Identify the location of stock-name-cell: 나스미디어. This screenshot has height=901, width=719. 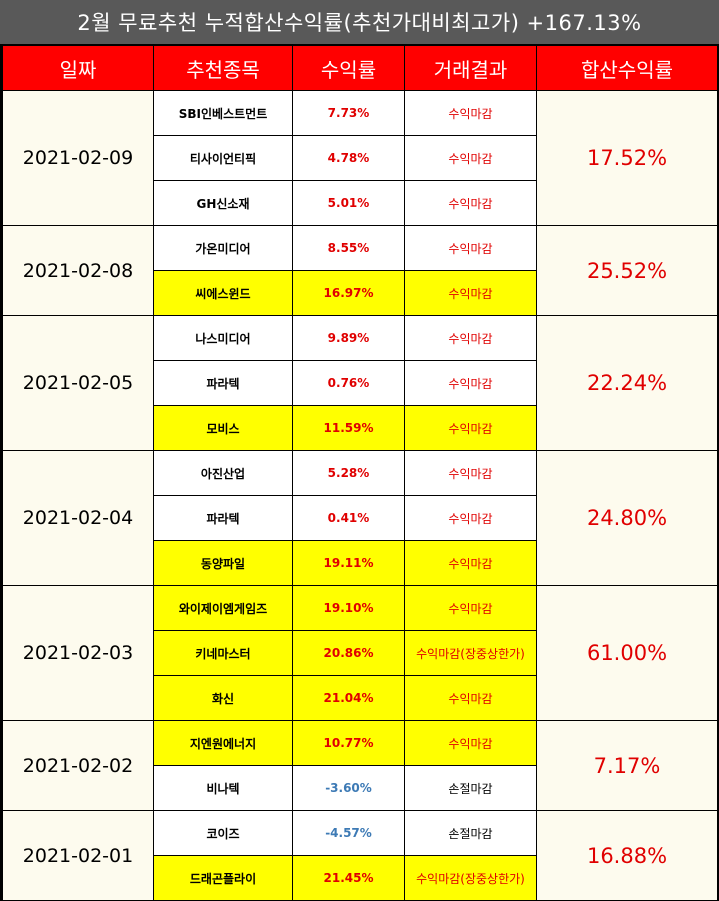
(223, 338).